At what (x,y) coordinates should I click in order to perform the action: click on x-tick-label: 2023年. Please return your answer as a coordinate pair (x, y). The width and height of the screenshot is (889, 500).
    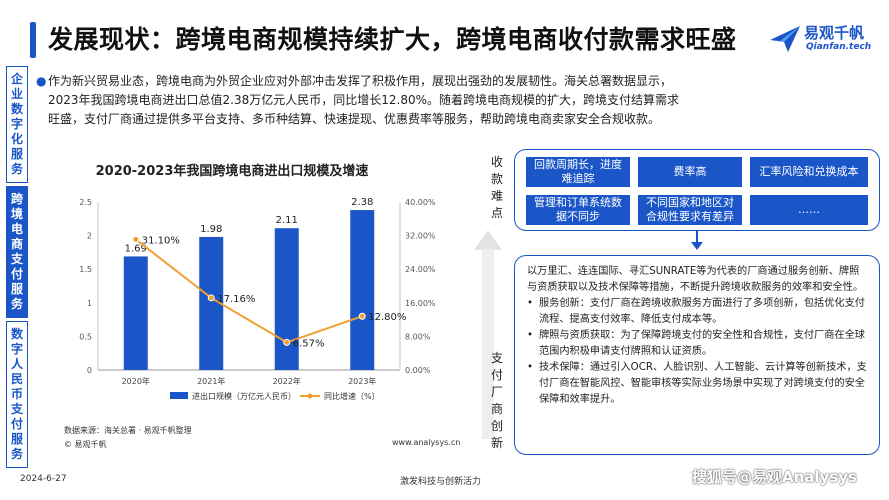
    Looking at the image, I should click on (362, 381).